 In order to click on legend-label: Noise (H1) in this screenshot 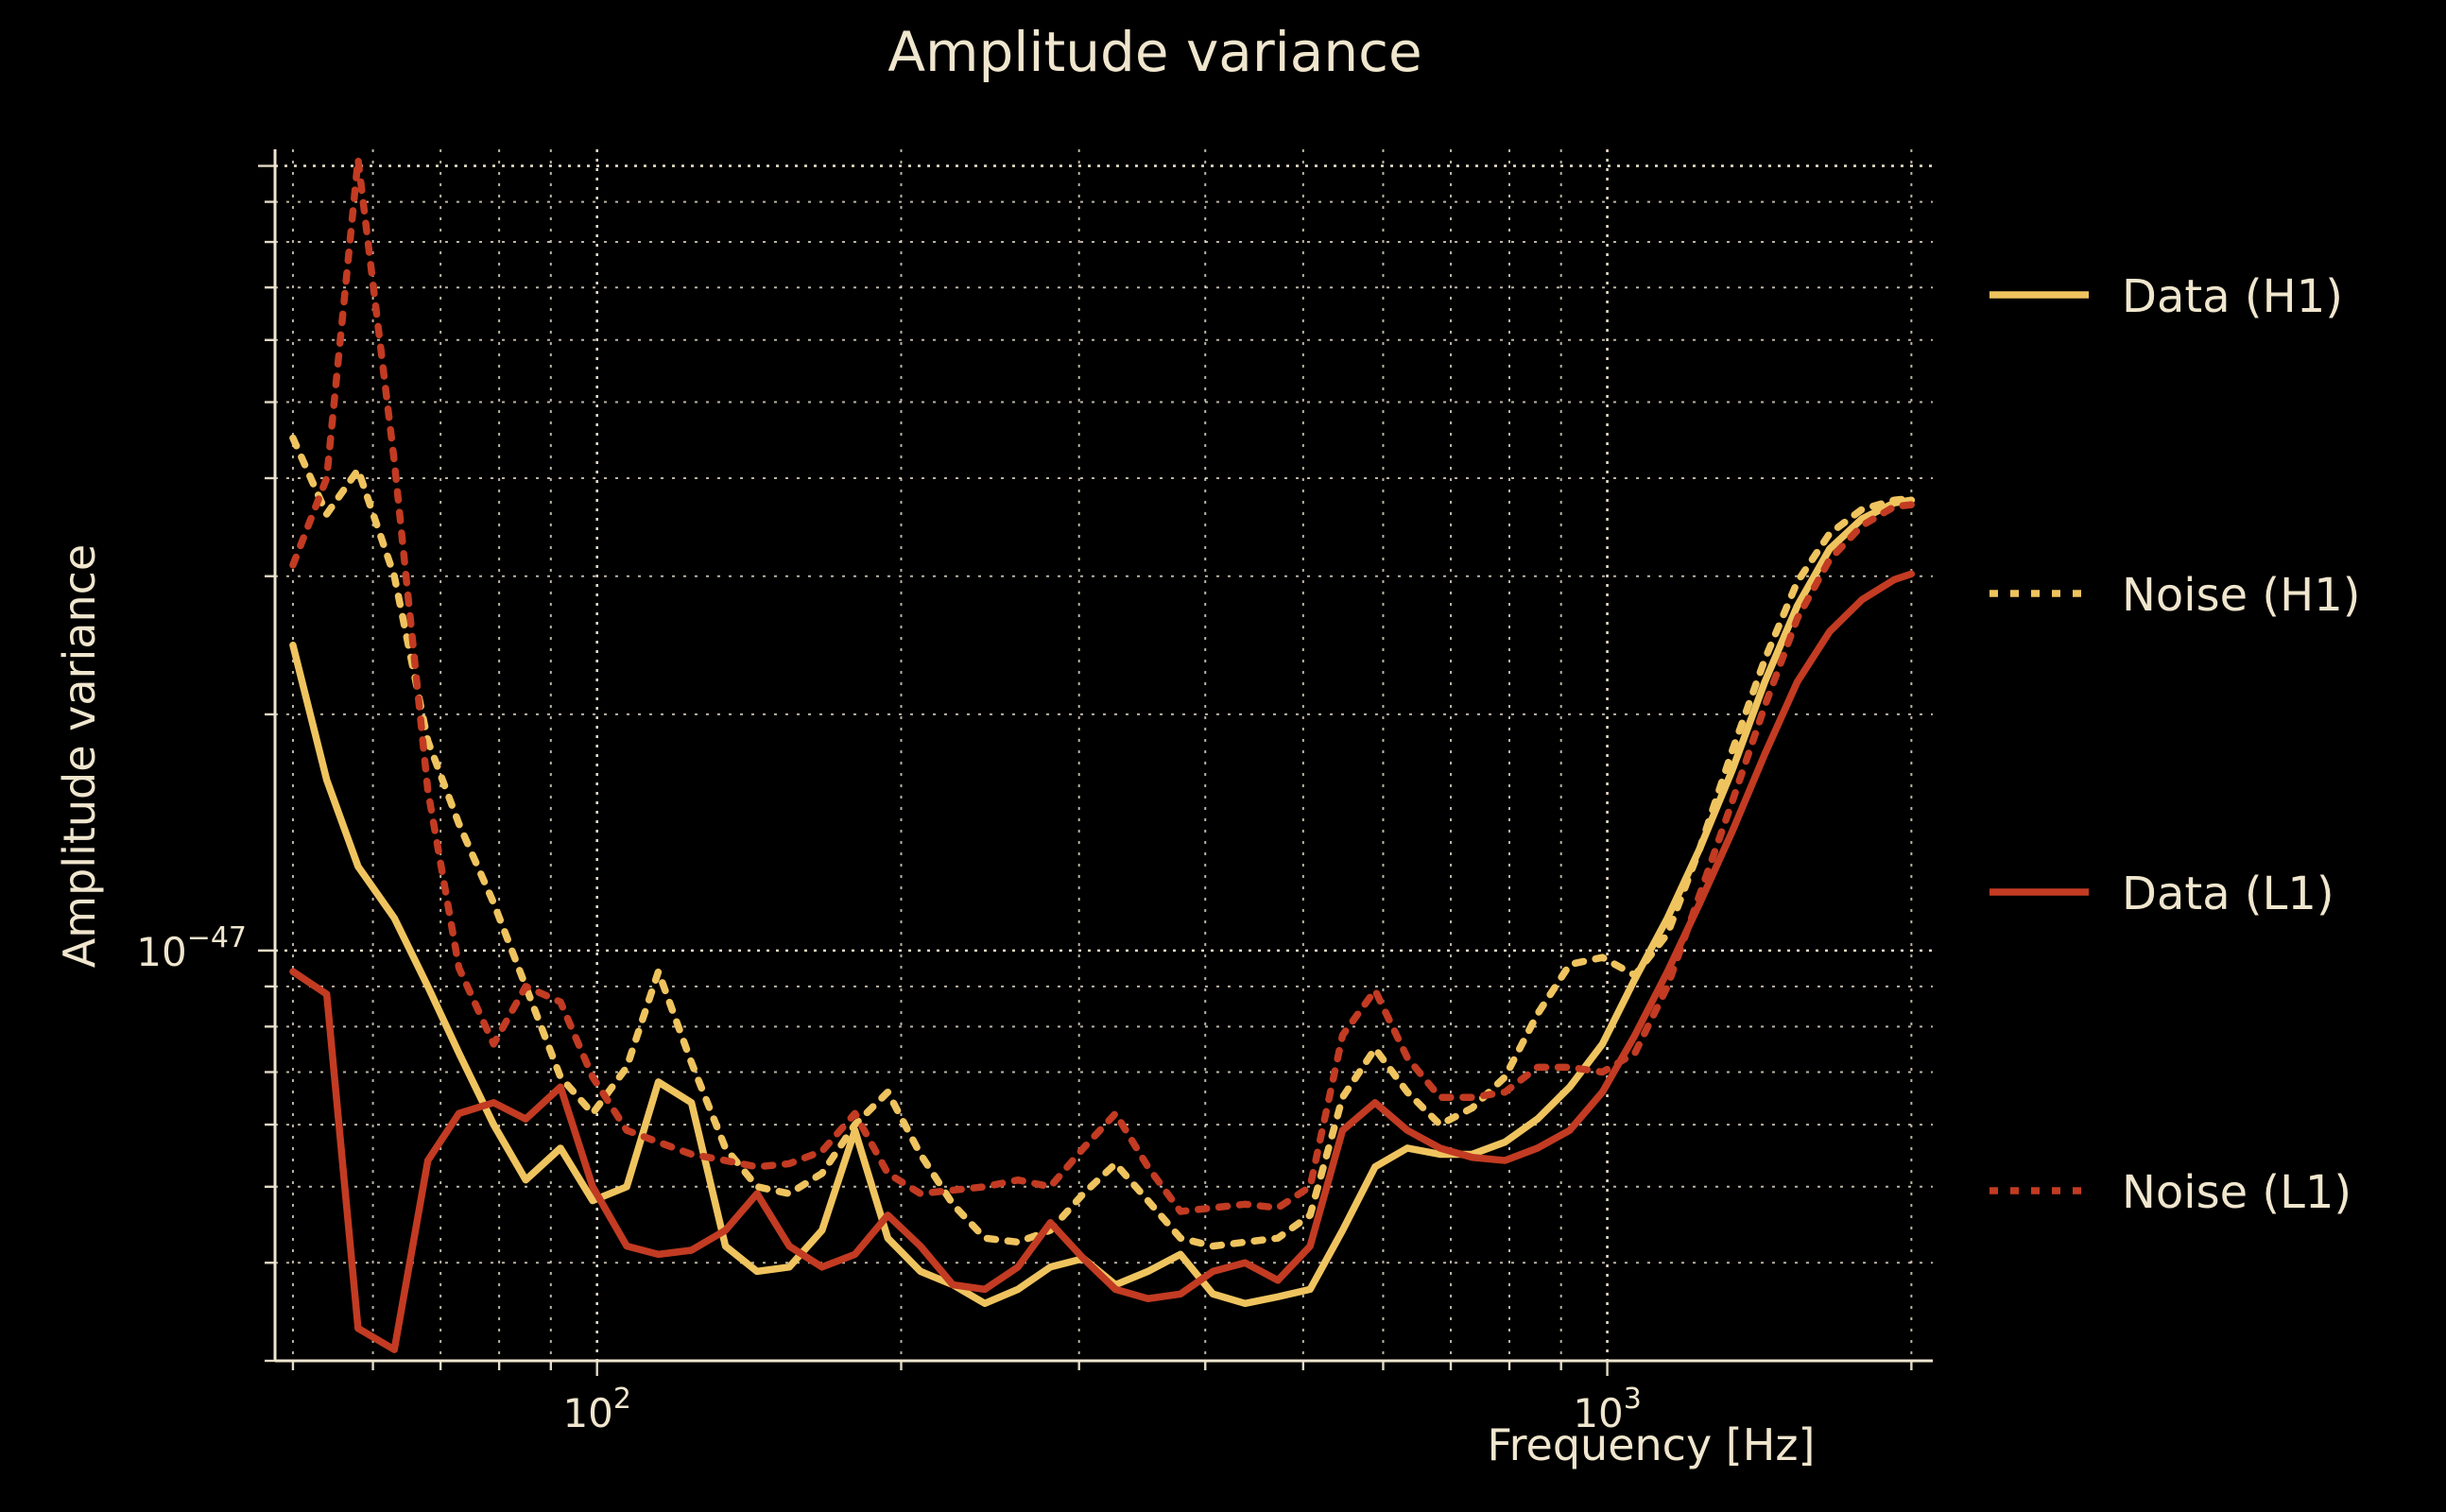, I will do `click(2241, 595)`.